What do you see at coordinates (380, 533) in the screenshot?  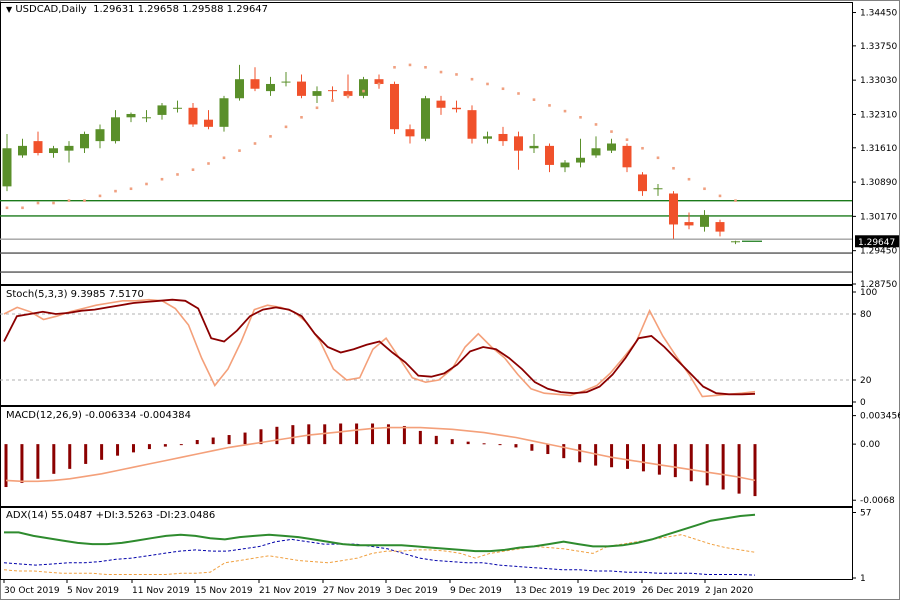 I see `adx-line` at bounding box center [380, 533].